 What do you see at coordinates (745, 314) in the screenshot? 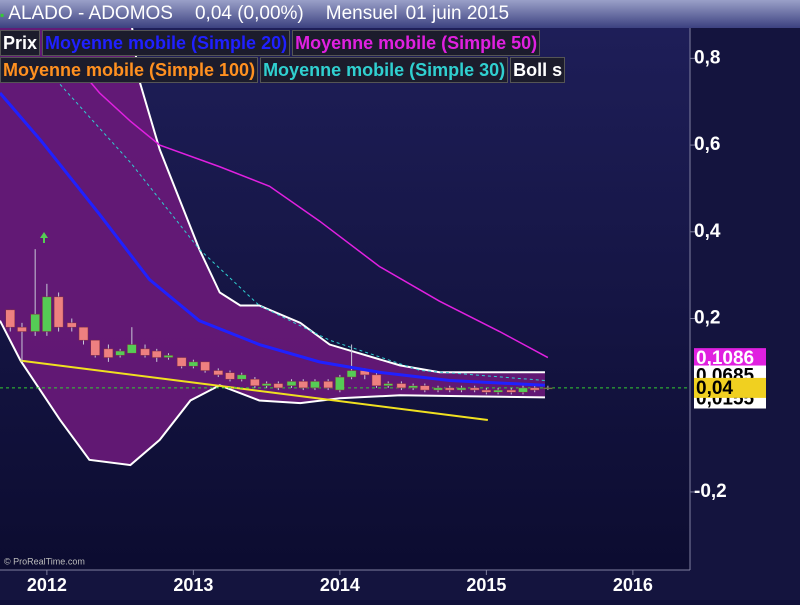
I see `y-axis-area` at bounding box center [745, 314].